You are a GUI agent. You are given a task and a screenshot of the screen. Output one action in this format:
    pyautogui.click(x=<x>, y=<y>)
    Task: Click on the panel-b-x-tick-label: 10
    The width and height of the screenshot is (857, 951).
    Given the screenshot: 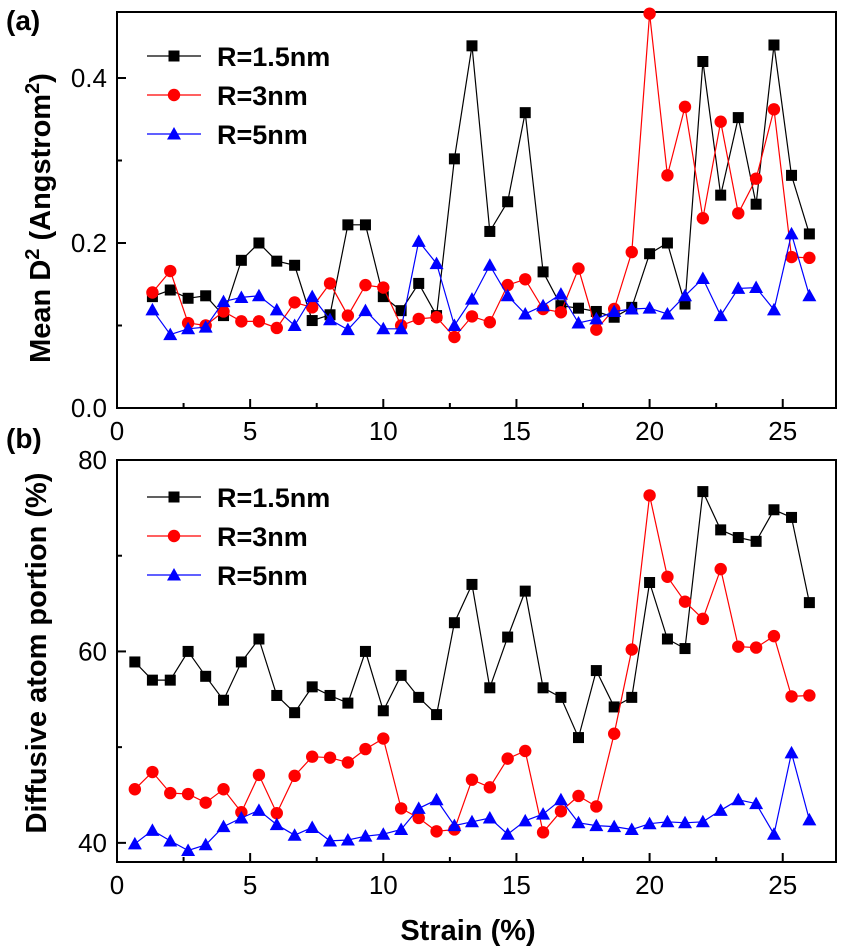 What is the action you would take?
    pyautogui.click(x=383, y=885)
    